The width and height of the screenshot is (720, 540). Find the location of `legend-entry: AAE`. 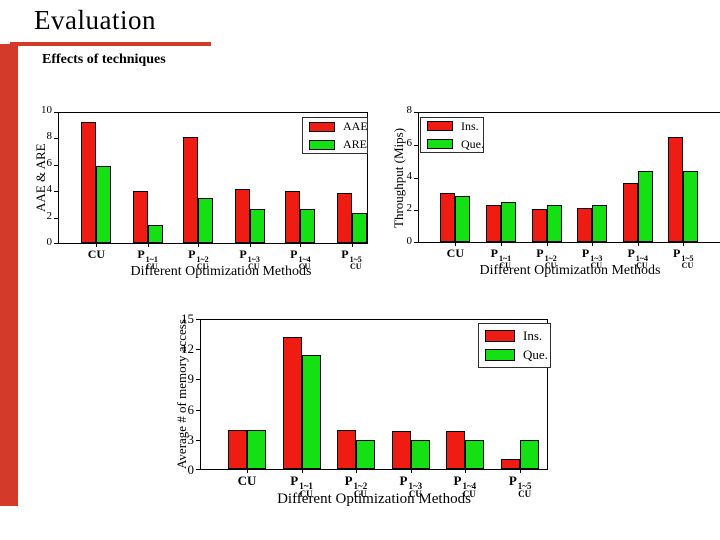

legend-entry: AAE is located at coordinates (338, 126).